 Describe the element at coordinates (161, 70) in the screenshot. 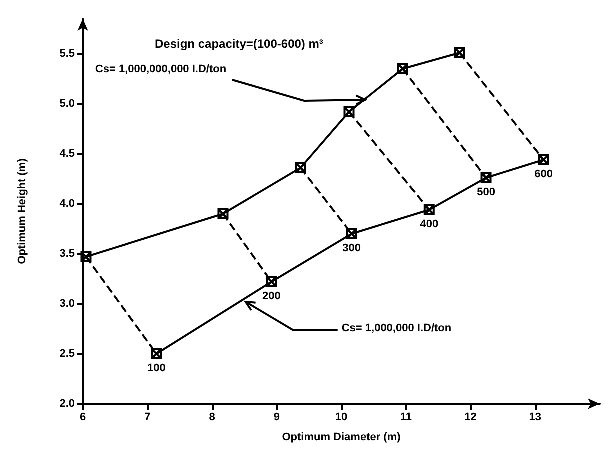

I see `annotation: Cs= 1,000,000,000 I.D/ton` at that location.